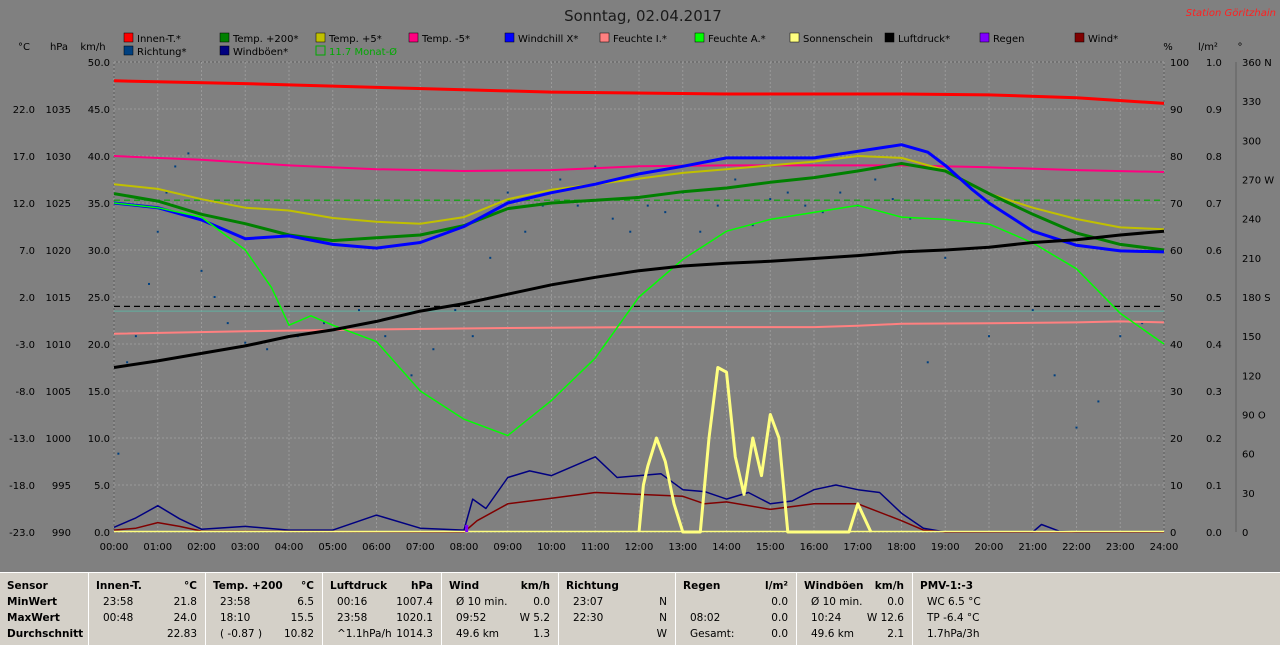  What do you see at coordinates (857, 547) in the screenshot?
I see `tick-time: 17:00` at bounding box center [857, 547].